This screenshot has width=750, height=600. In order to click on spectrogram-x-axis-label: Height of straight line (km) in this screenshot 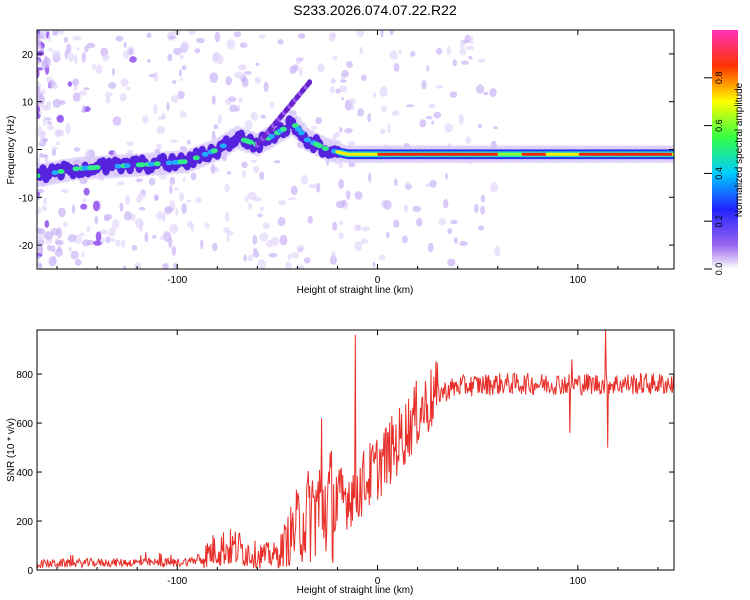, I will do `click(355, 290)`.